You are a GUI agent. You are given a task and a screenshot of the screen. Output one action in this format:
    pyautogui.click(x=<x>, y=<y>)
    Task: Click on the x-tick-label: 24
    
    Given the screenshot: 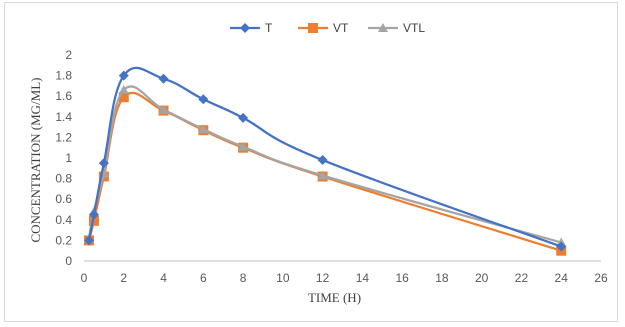 What is the action you would take?
    pyautogui.click(x=562, y=278)
    